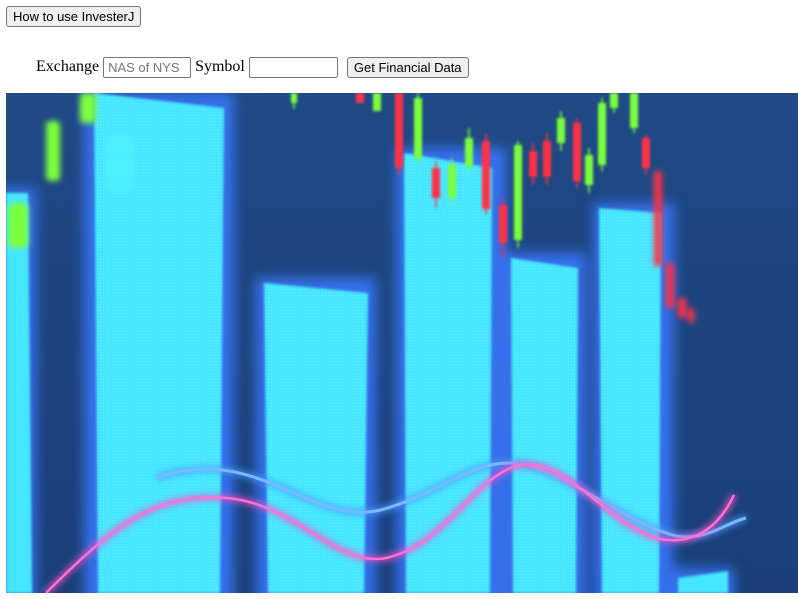  Describe the element at coordinates (74, 16) in the screenshot. I see `how-to-use-button: How to use InvesterJ` at that location.